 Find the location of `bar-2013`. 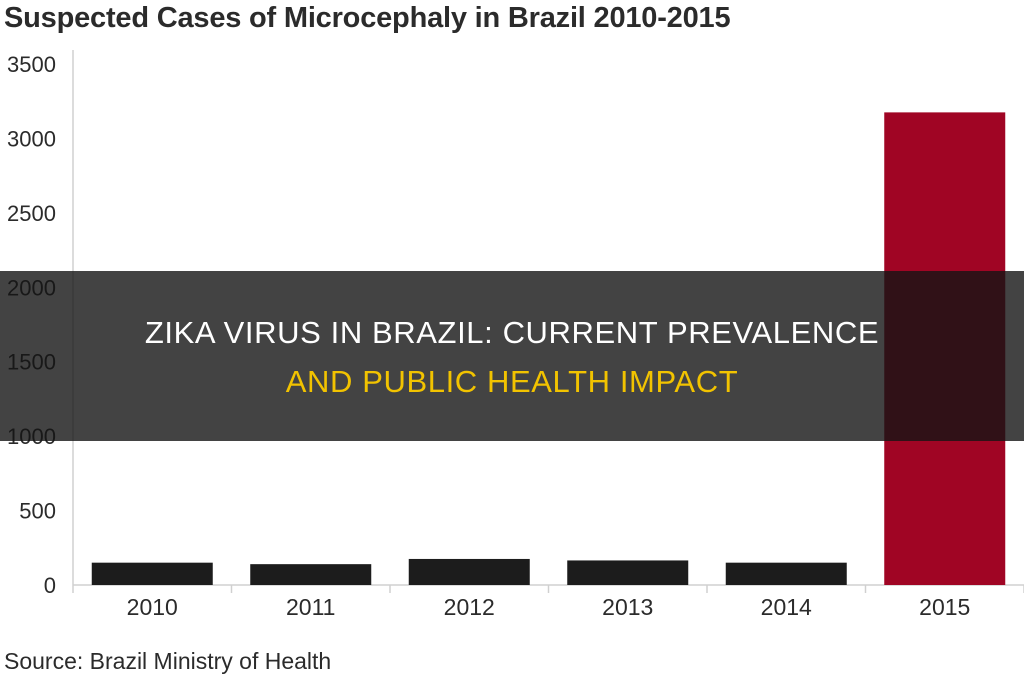

bar-2013 is located at coordinates (628, 572).